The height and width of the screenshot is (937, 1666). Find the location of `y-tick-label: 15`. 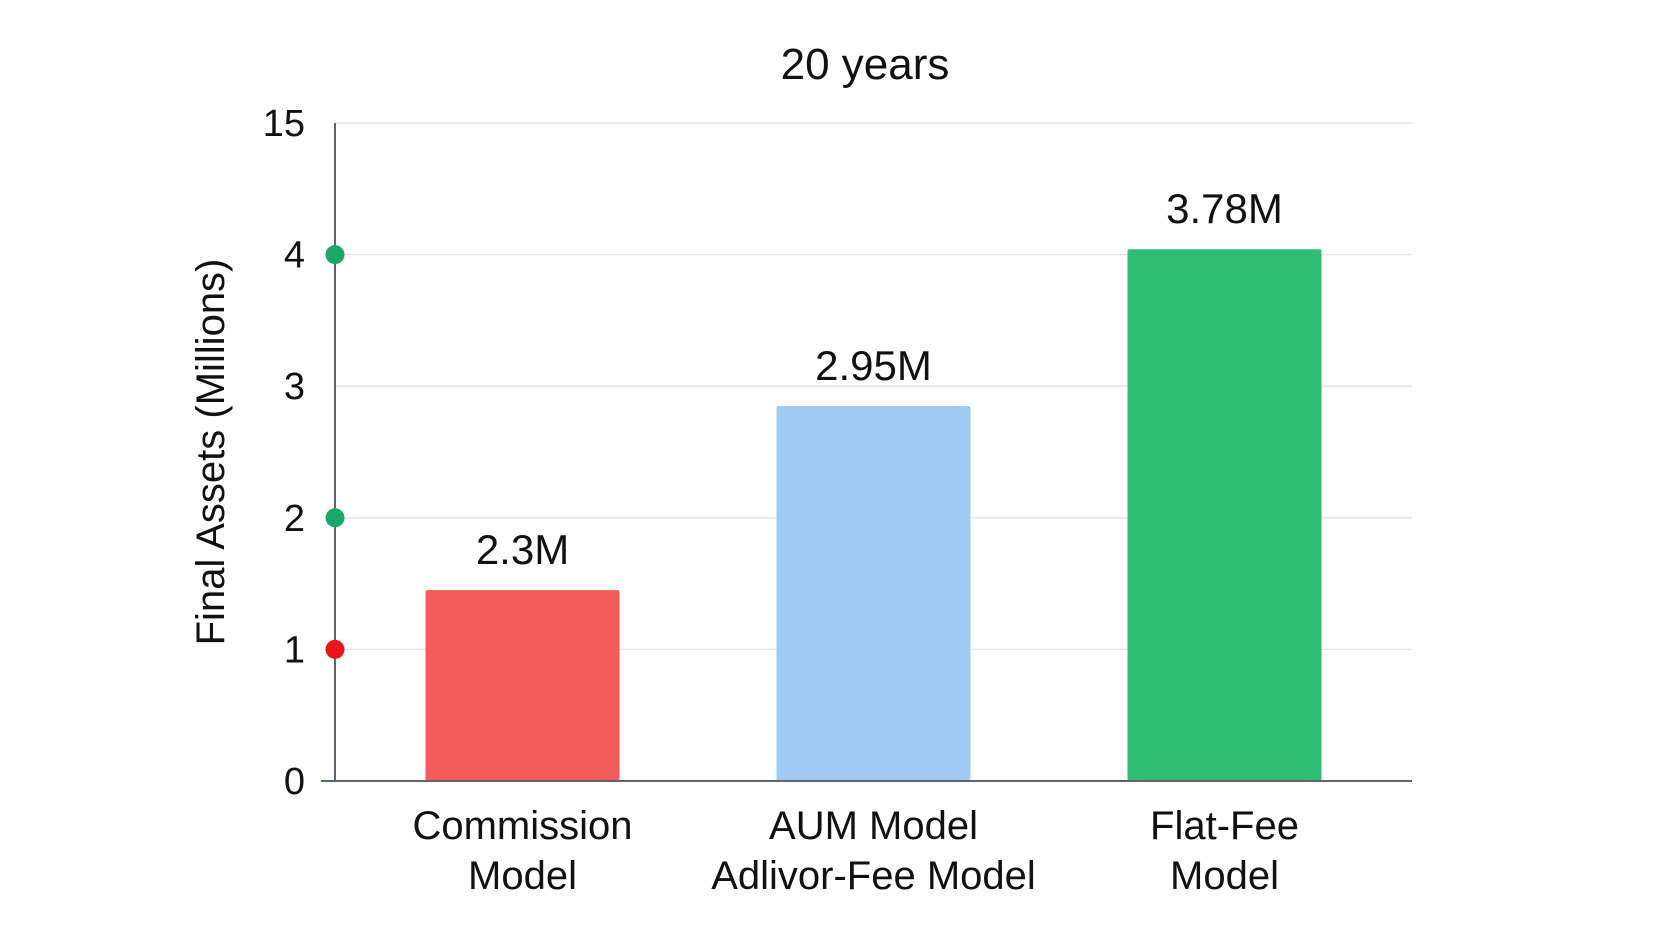

y-tick-label: 15 is located at coordinates (284, 124).